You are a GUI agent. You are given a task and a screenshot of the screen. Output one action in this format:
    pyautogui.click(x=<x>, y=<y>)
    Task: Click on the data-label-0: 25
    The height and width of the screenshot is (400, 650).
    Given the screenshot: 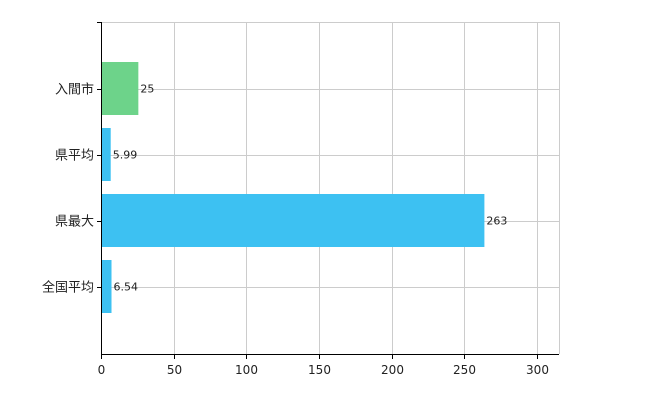 What is the action you would take?
    pyautogui.click(x=147, y=89)
    